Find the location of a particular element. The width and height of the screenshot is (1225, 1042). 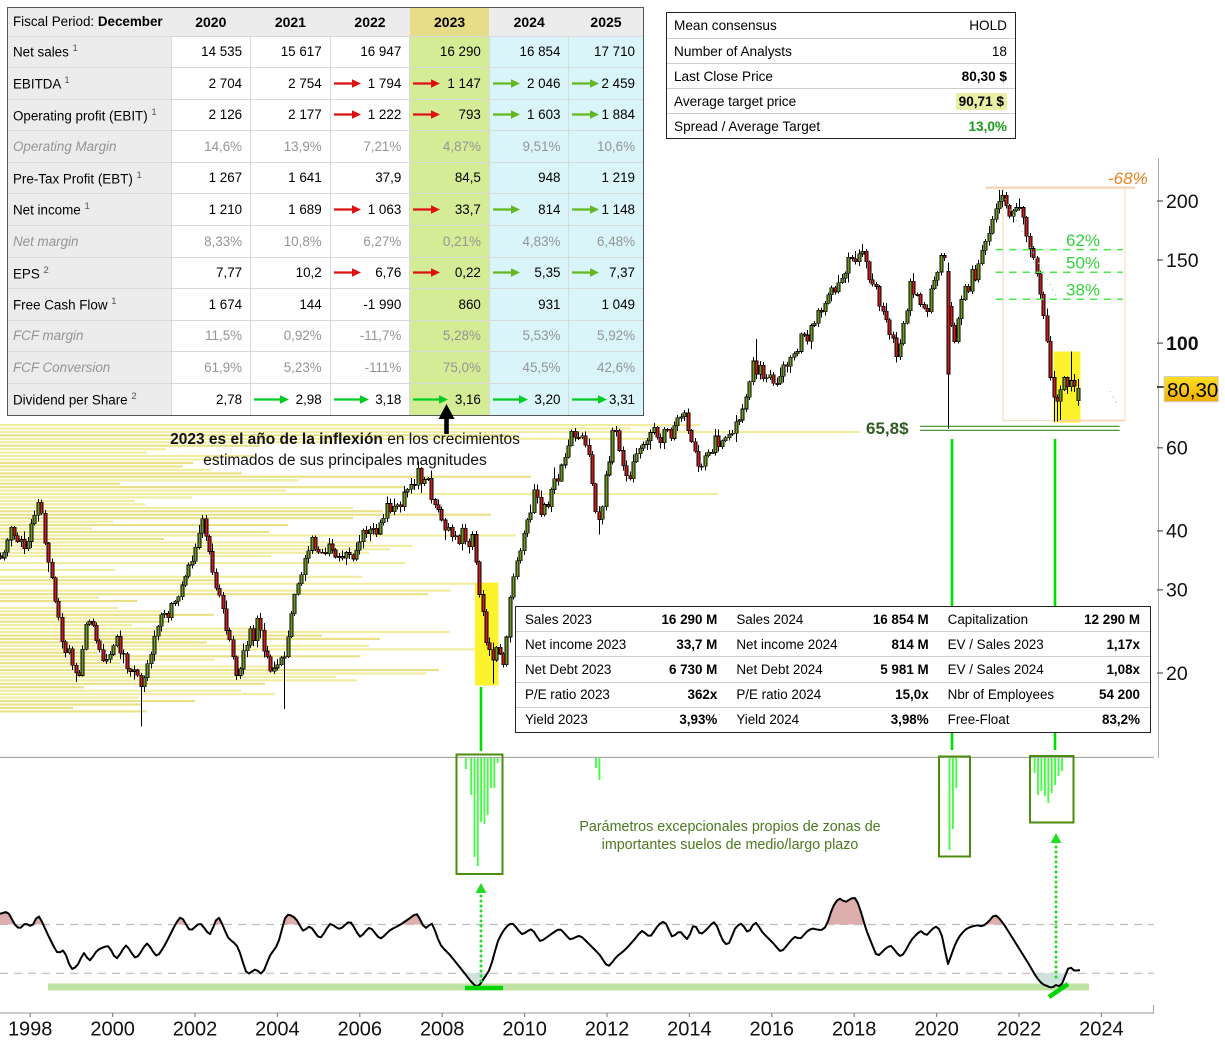

svg-text: 2020 is located at coordinates (936, 1030).